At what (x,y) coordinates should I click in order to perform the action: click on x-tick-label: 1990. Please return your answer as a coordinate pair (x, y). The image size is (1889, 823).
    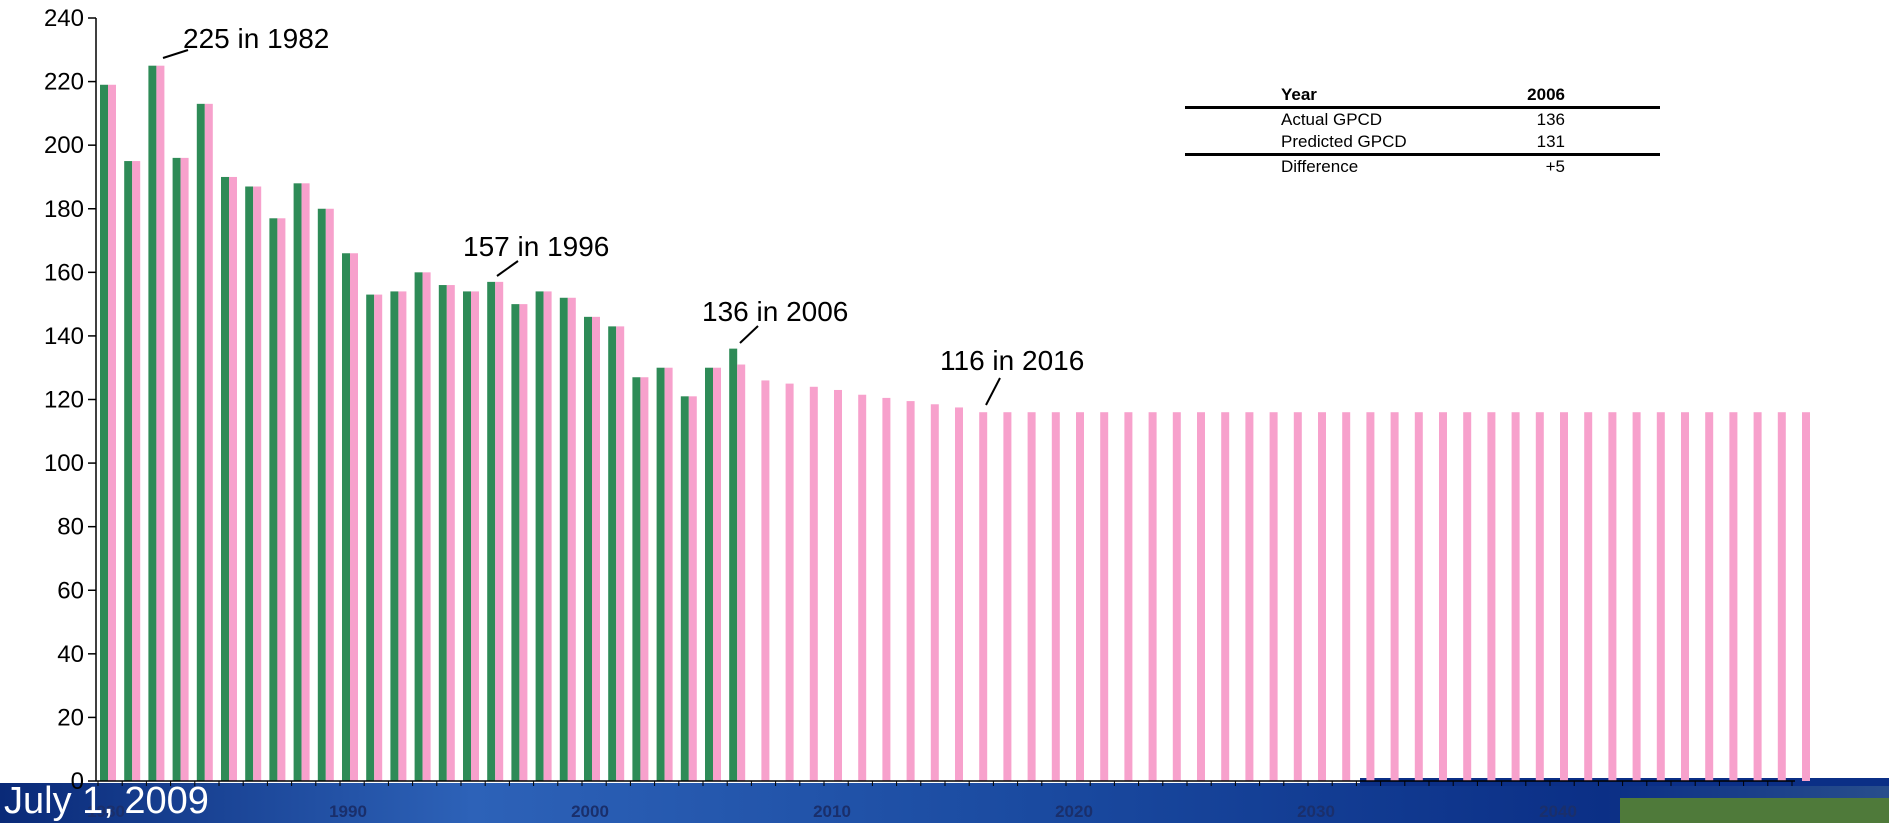
    Looking at the image, I should click on (348, 811).